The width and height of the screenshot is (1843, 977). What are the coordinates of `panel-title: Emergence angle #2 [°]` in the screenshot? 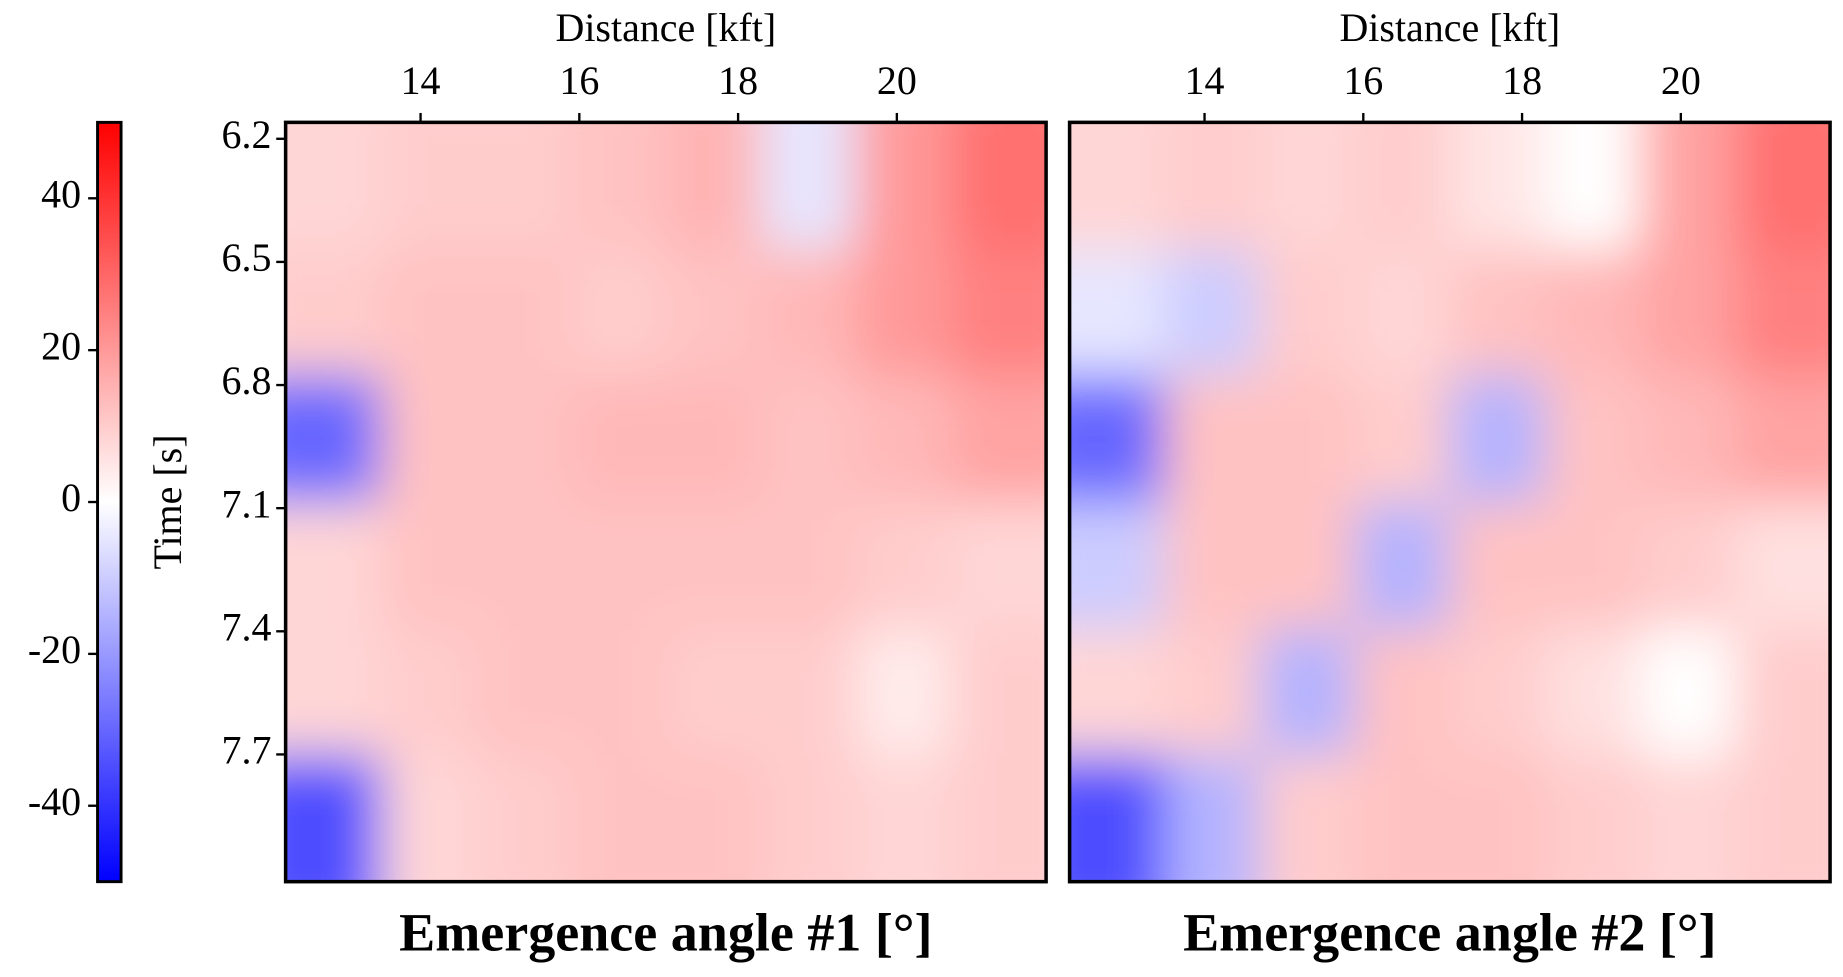 It's located at (1449, 932).